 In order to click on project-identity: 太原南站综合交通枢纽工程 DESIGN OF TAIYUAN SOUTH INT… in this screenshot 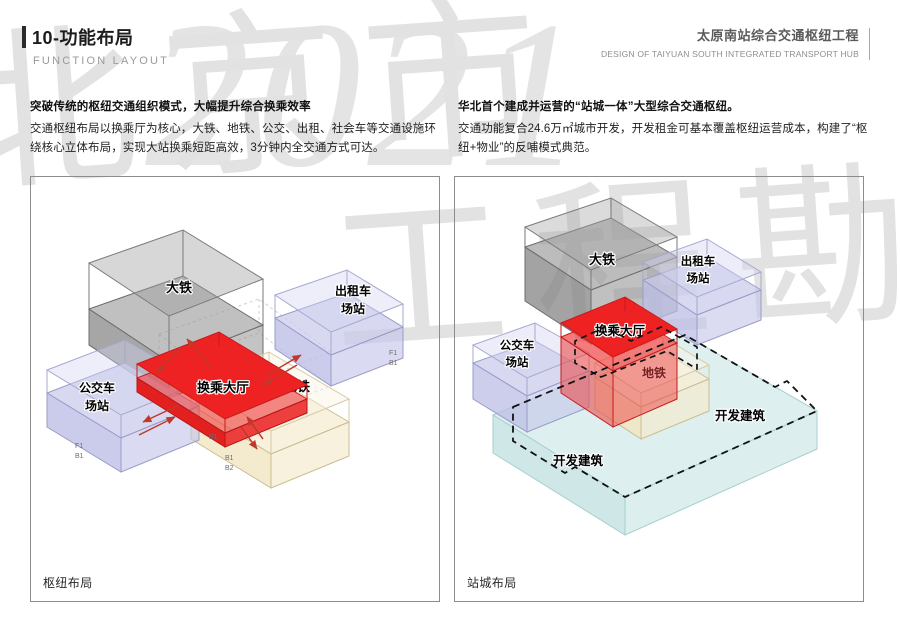, I will do `click(735, 44)`.